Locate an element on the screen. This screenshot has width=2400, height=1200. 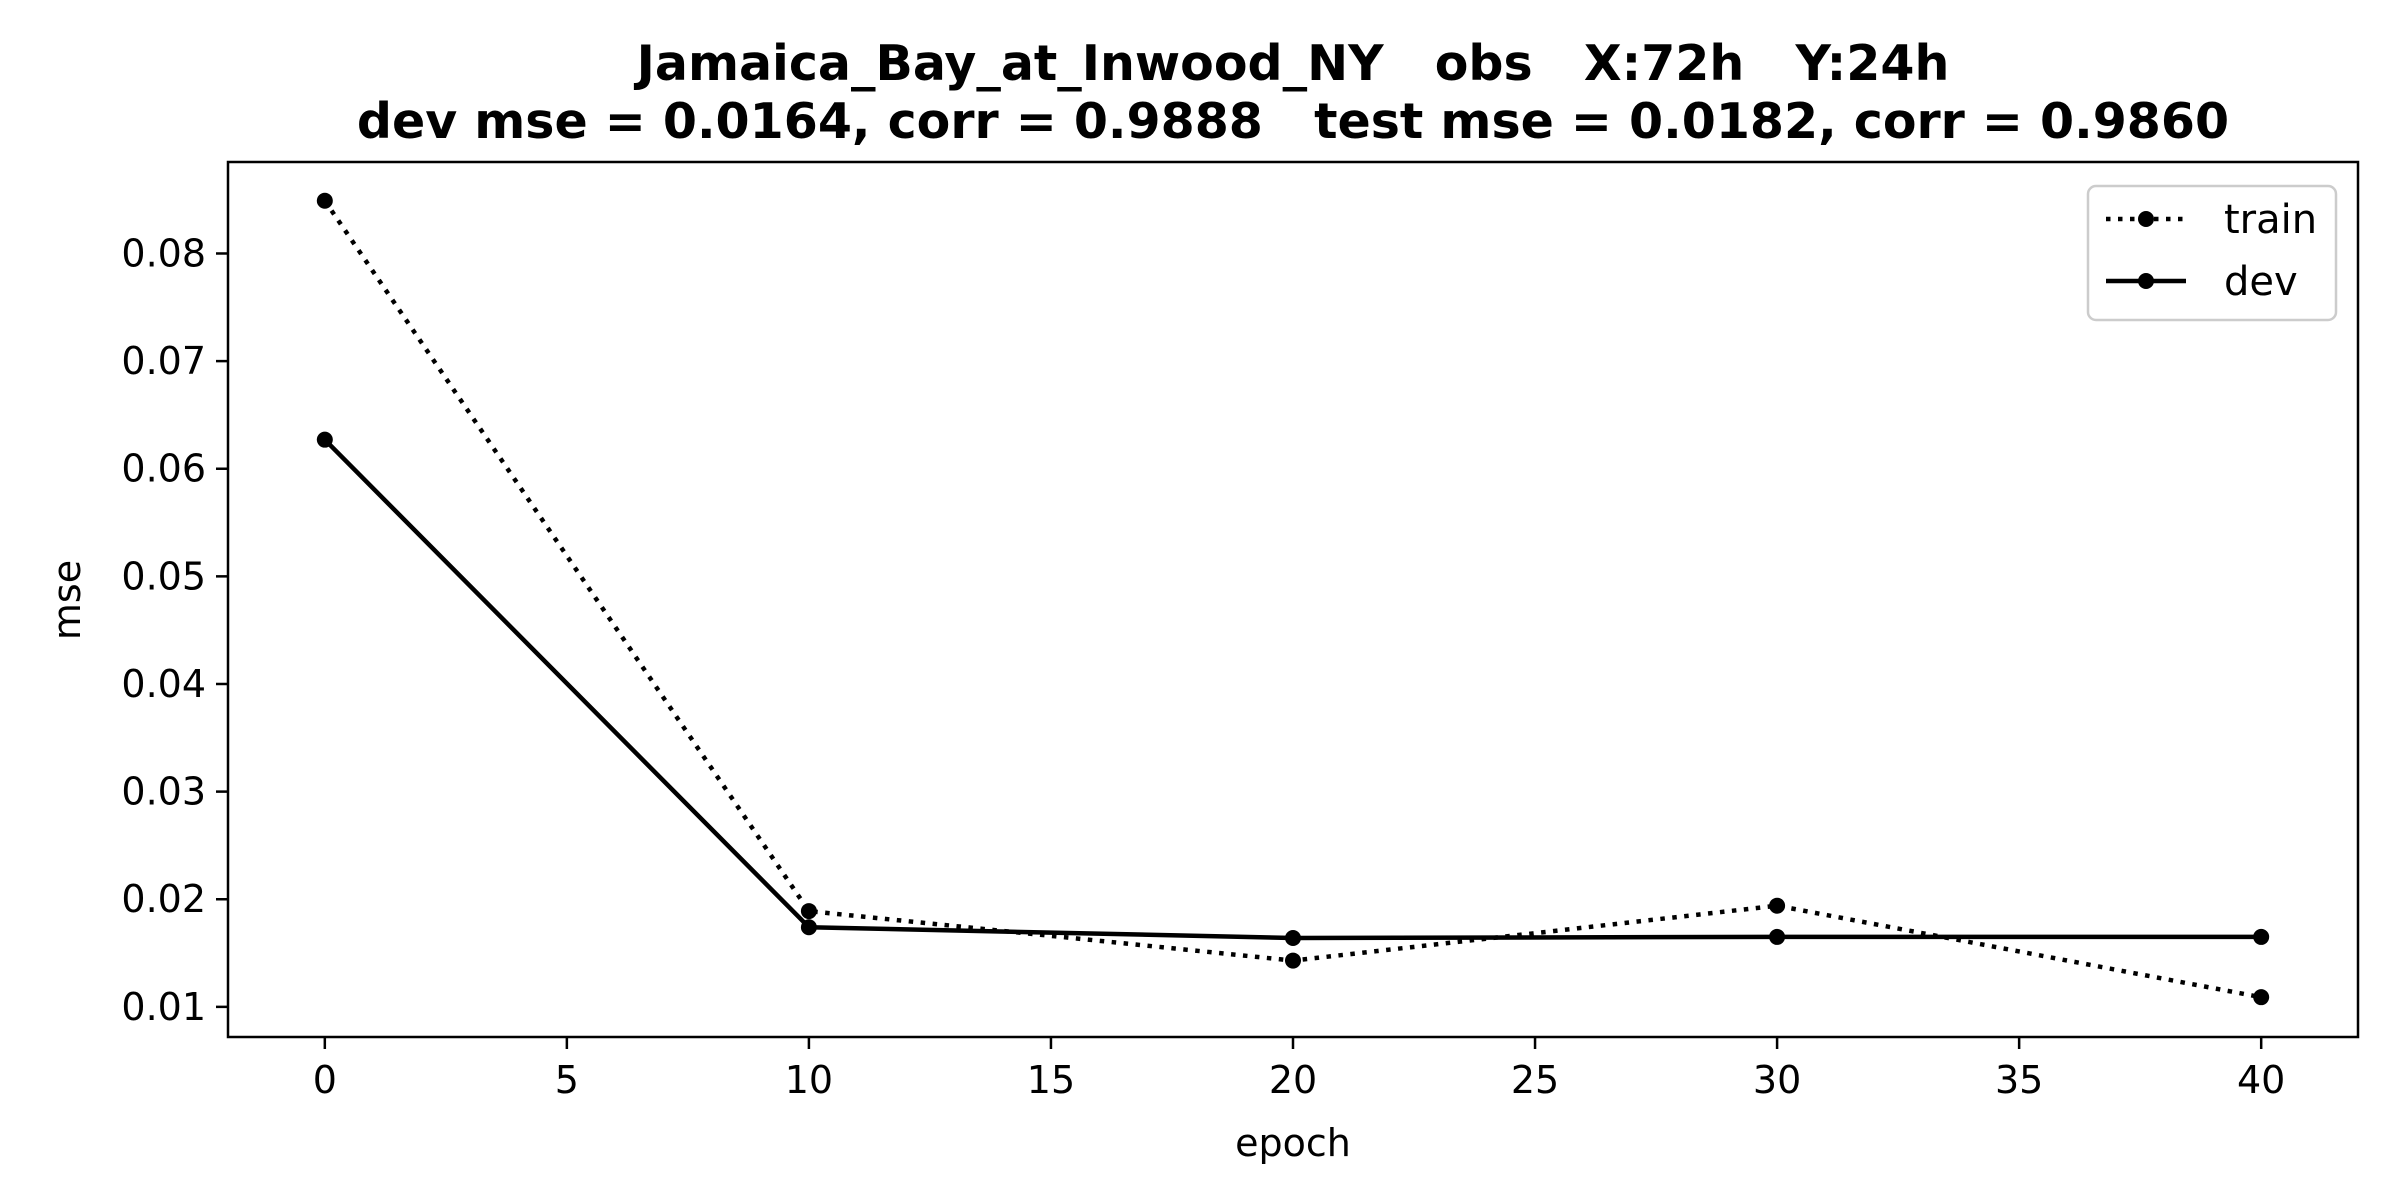
y-tick-label: 0.02 is located at coordinates (163, 899).